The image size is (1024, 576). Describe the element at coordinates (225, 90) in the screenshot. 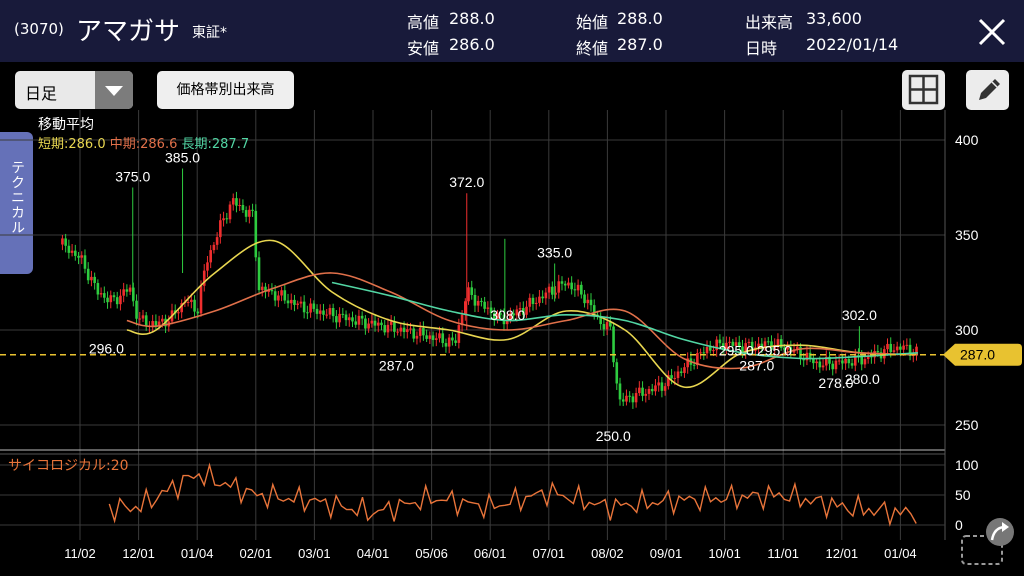

I see `volume-by-price-button: 価格帯別出来高` at that location.